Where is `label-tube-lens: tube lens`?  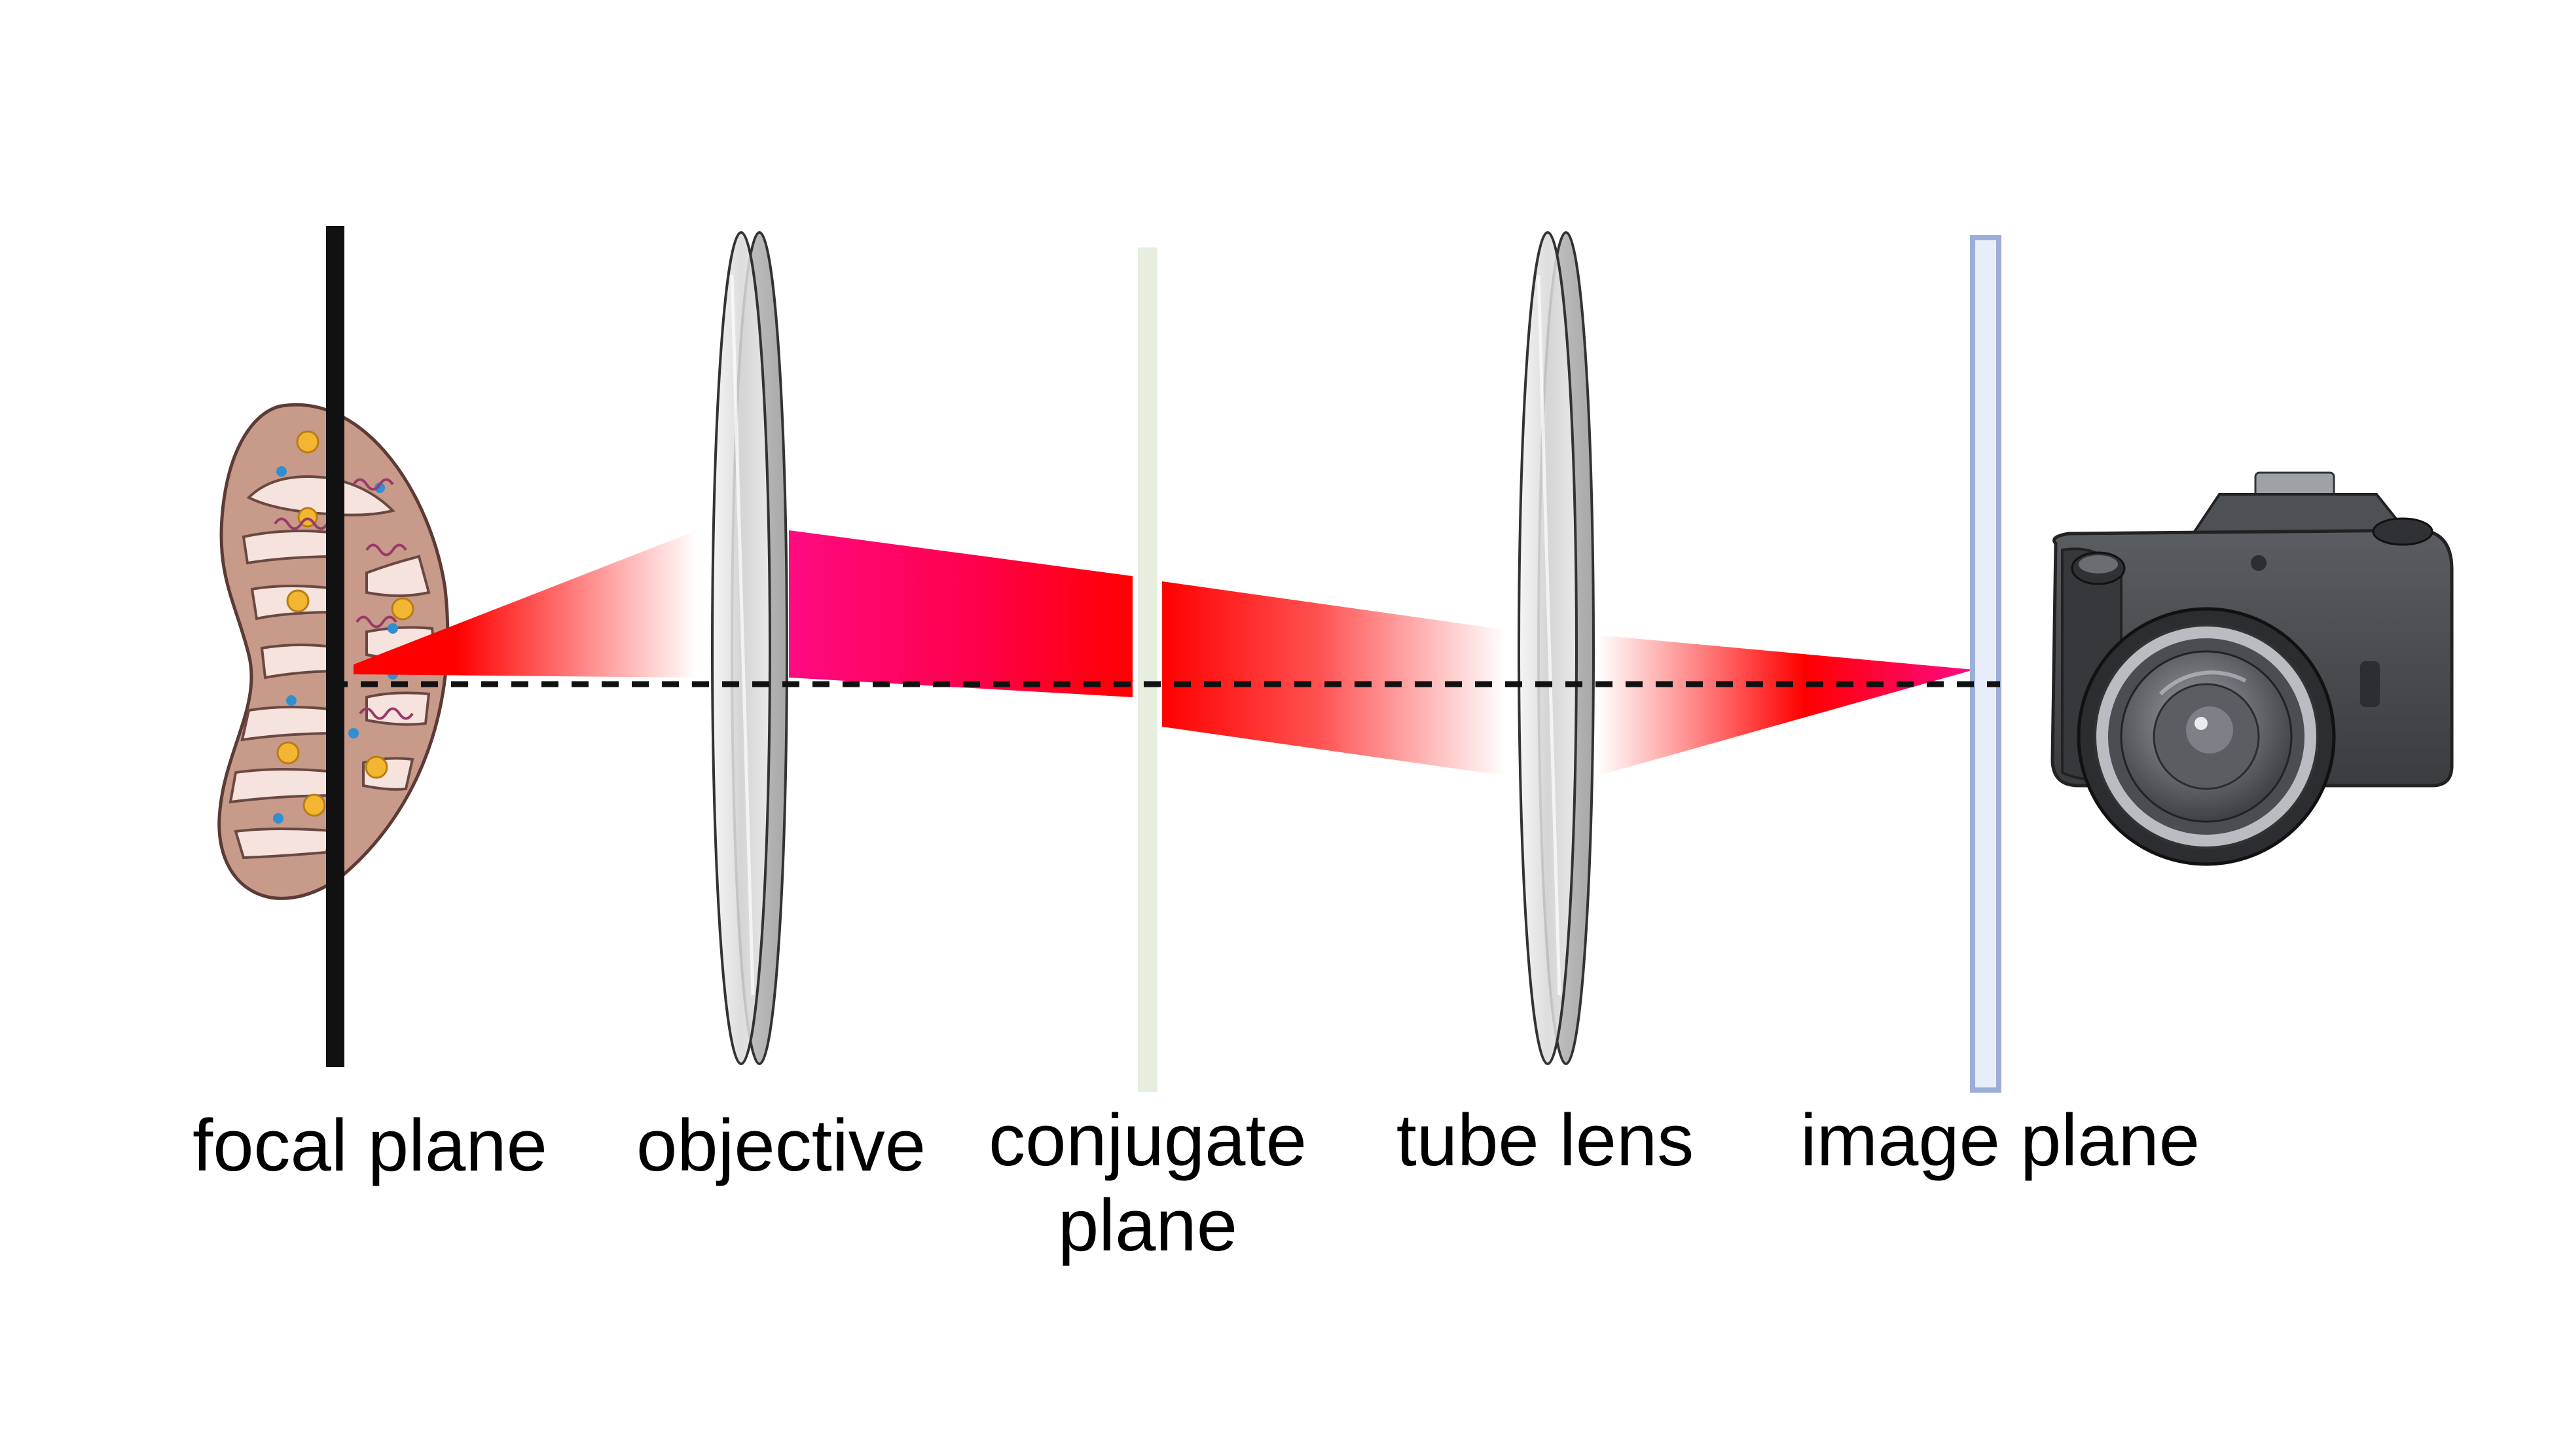
label-tube-lens: tube lens is located at coordinates (1545, 1140).